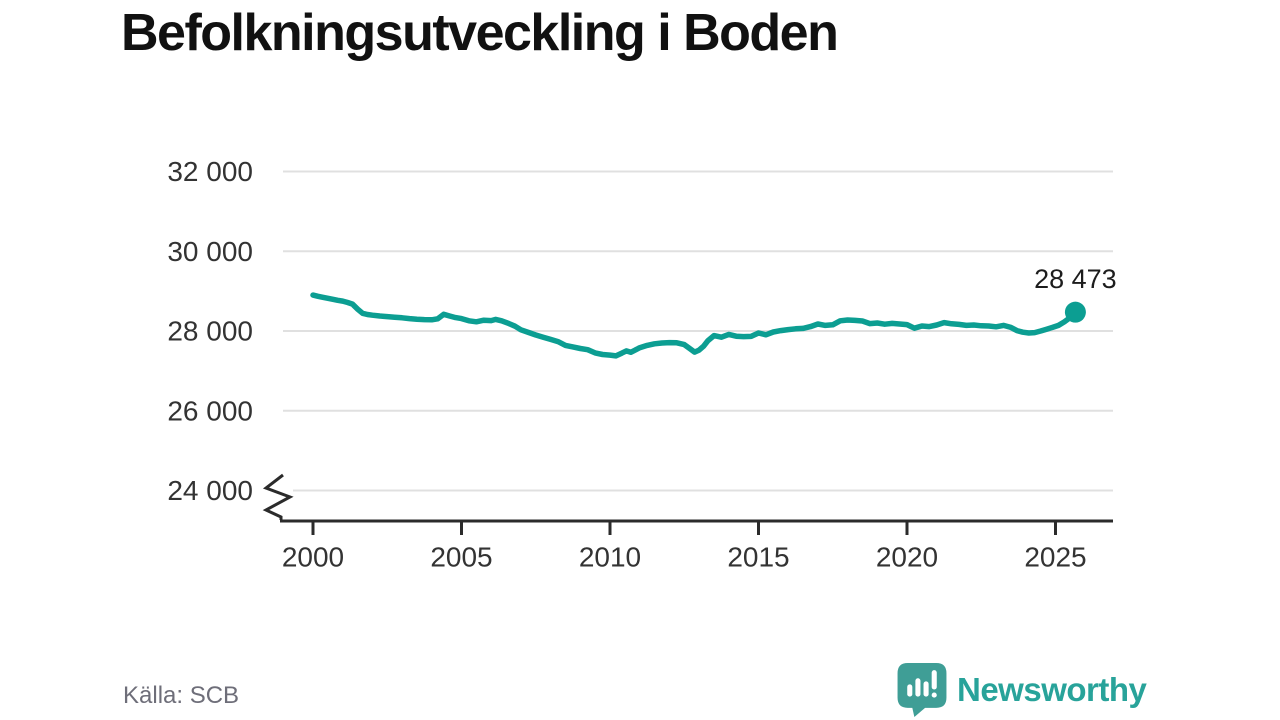 The width and height of the screenshot is (1280, 720). What do you see at coordinates (181, 695) in the screenshot?
I see `source-label: Källa: SCB` at bounding box center [181, 695].